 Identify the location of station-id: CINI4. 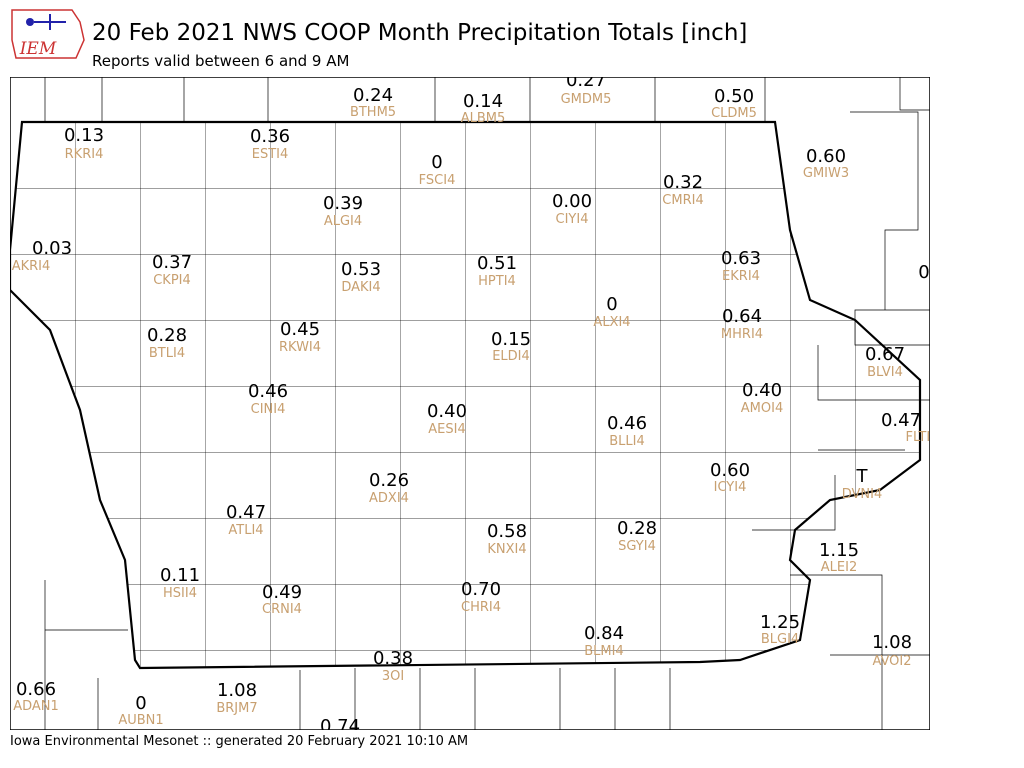
(268, 409).